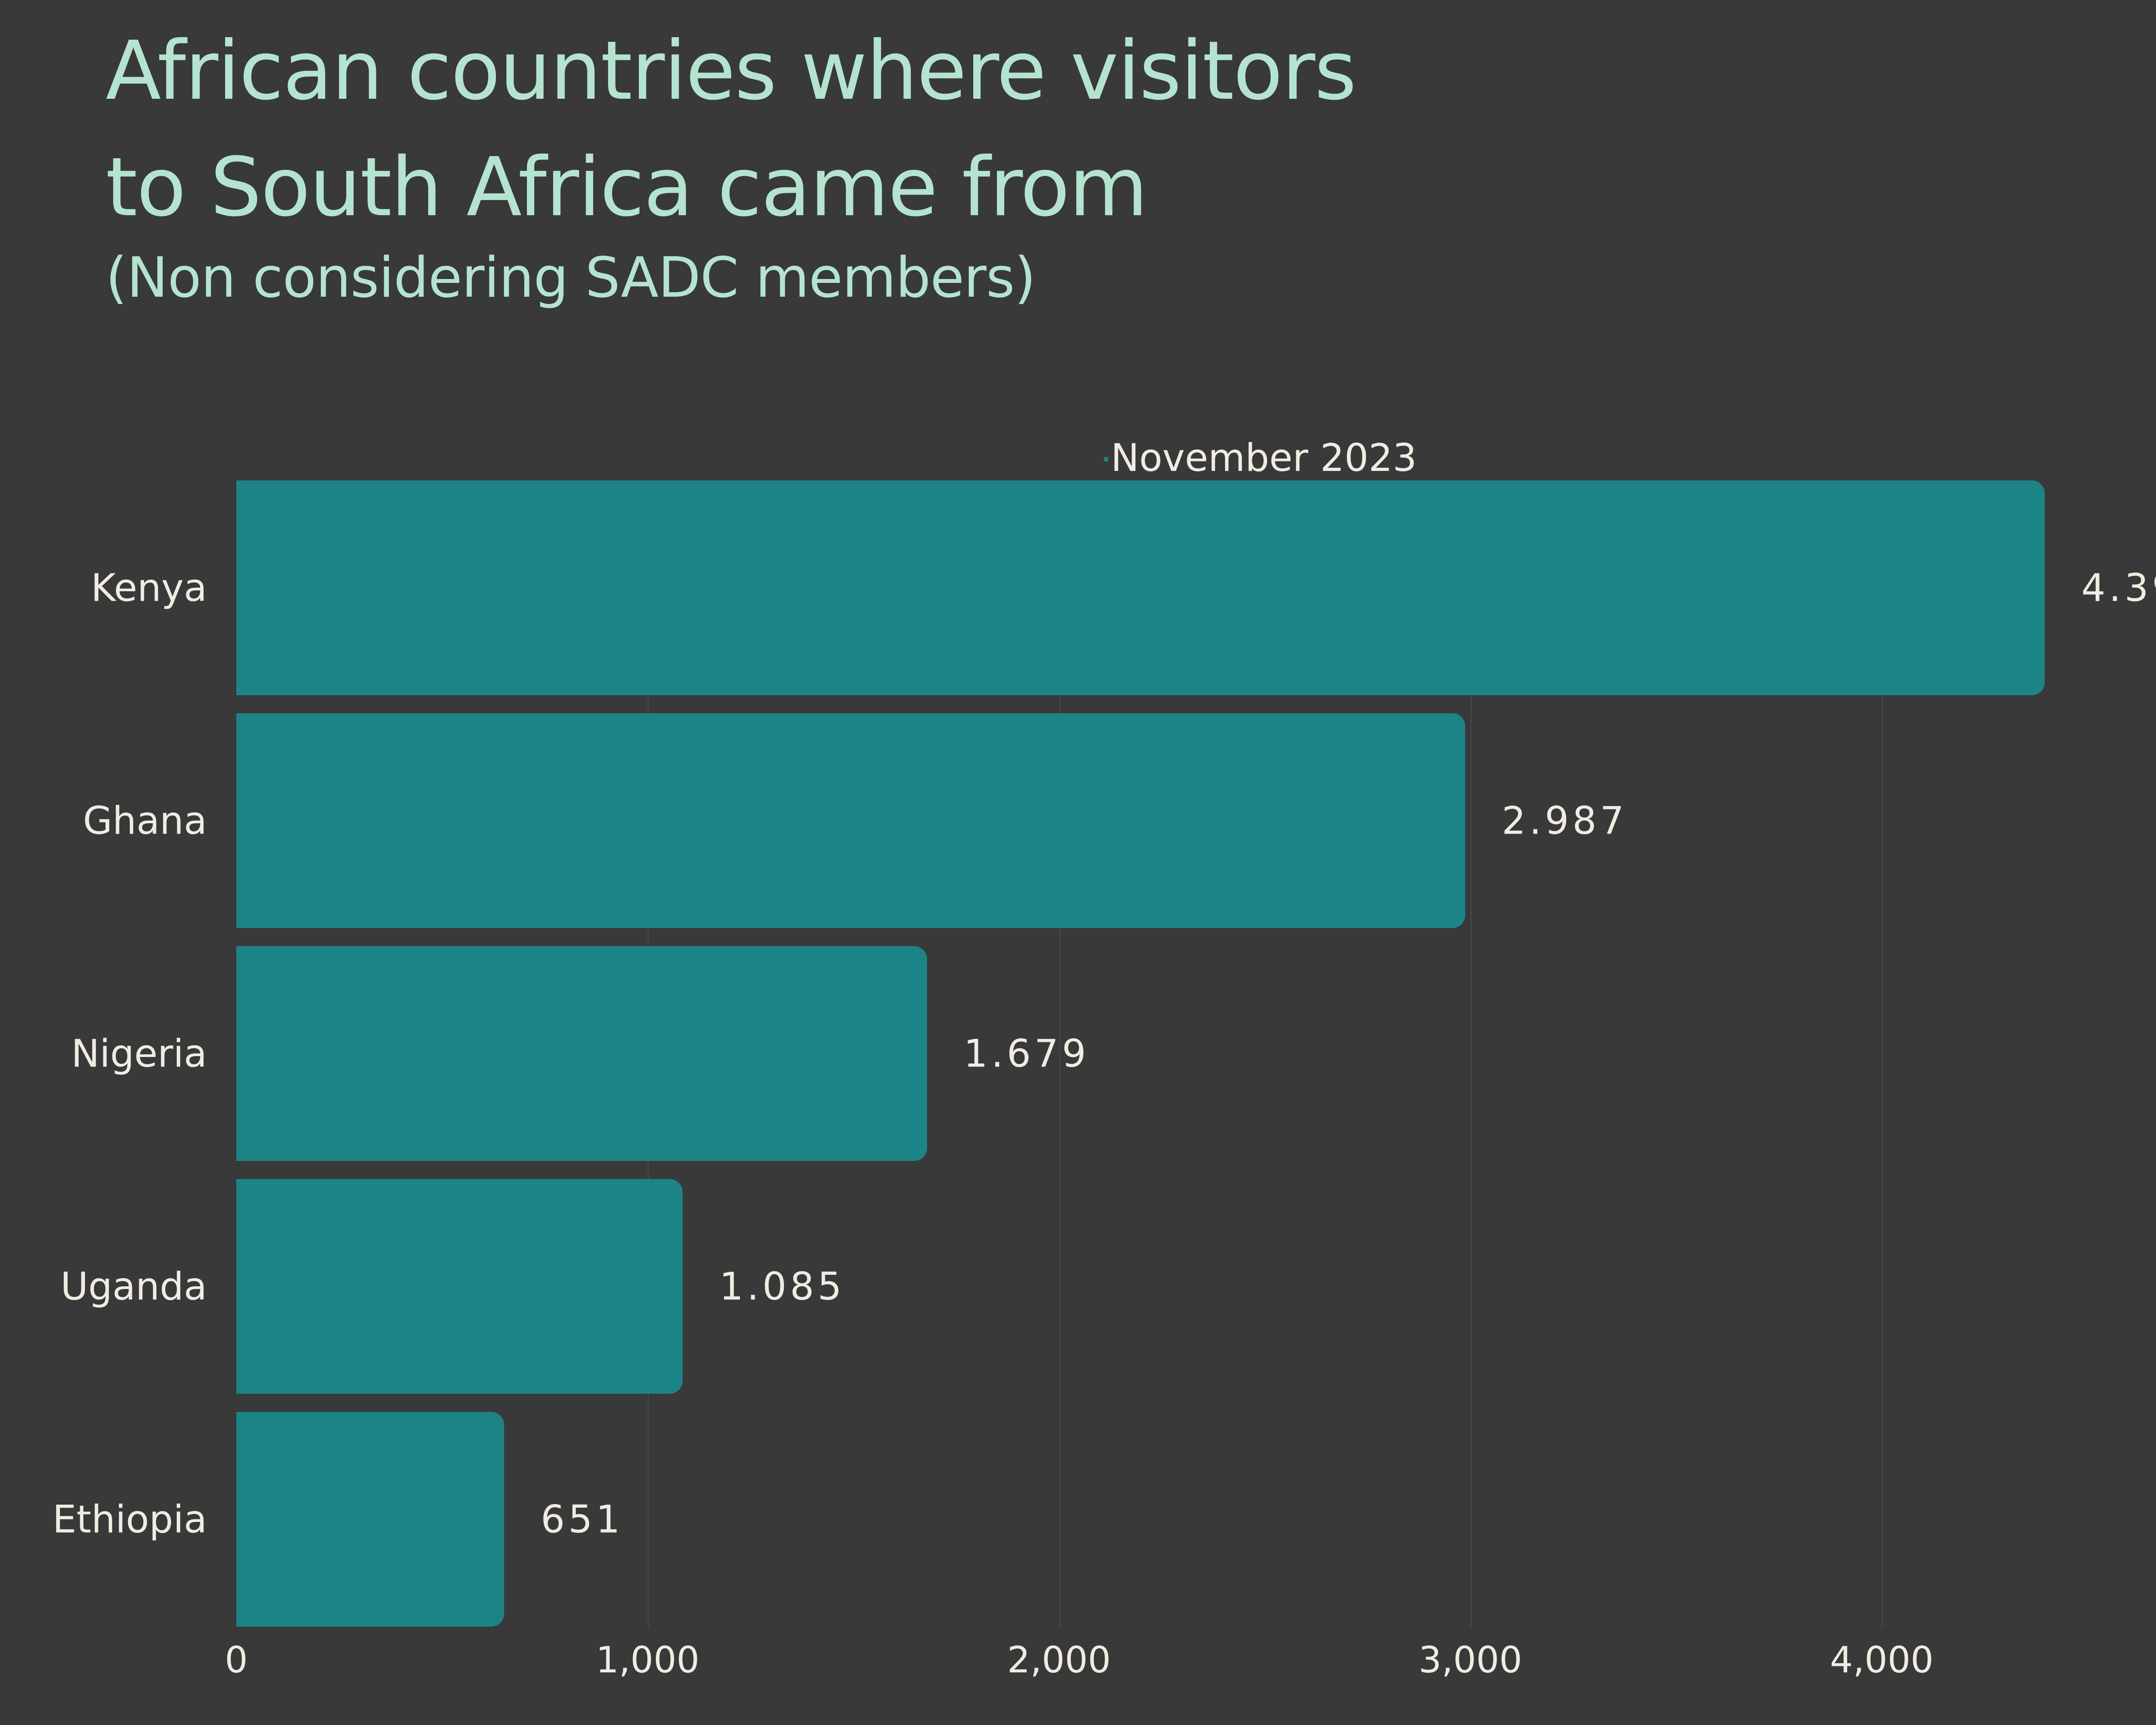 This screenshot has width=2156, height=1725. What do you see at coordinates (782, 1286) in the screenshot?
I see `value-label: 1.085` at bounding box center [782, 1286].